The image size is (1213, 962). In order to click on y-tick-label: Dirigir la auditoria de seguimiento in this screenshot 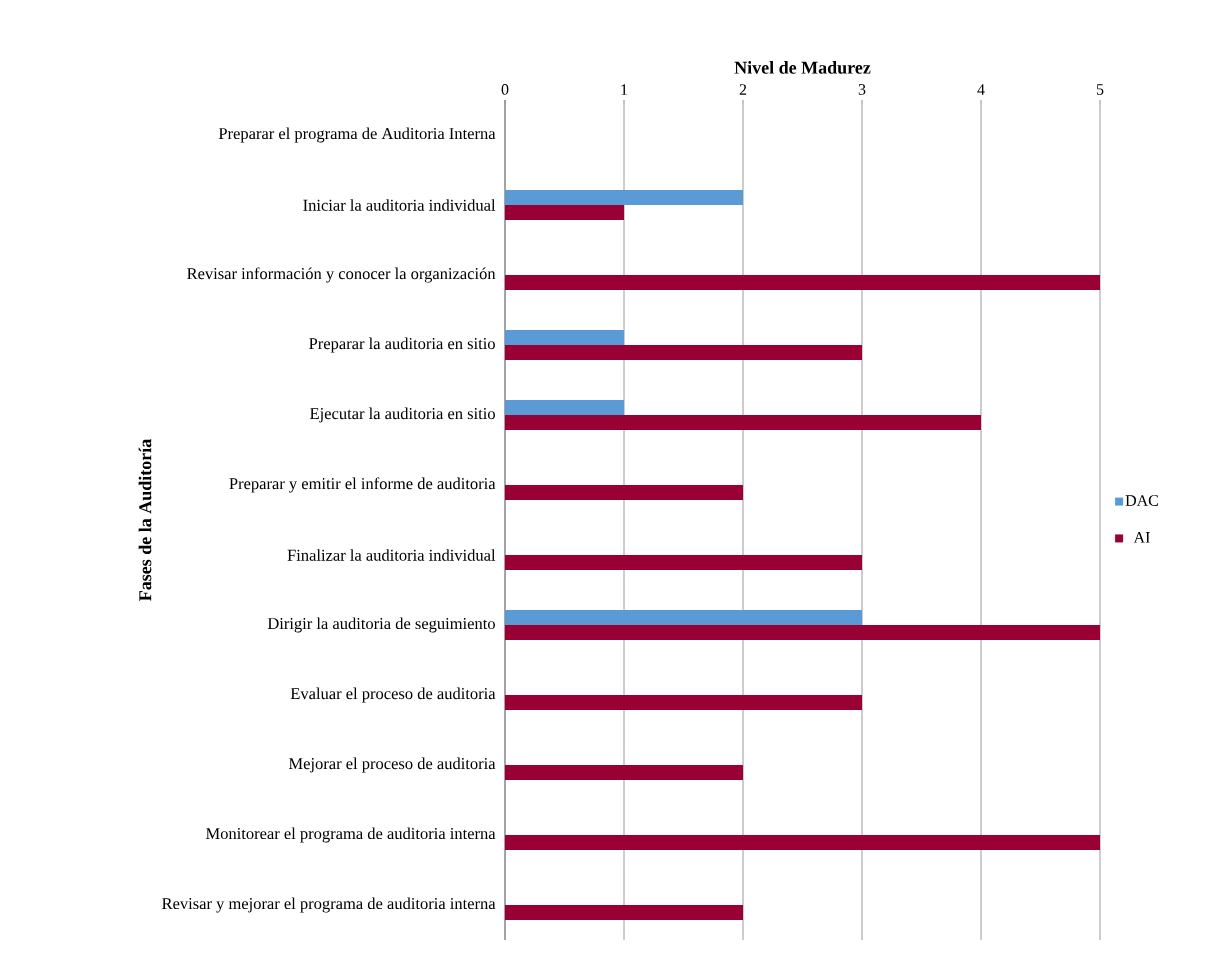, I will do `click(381, 625)`.